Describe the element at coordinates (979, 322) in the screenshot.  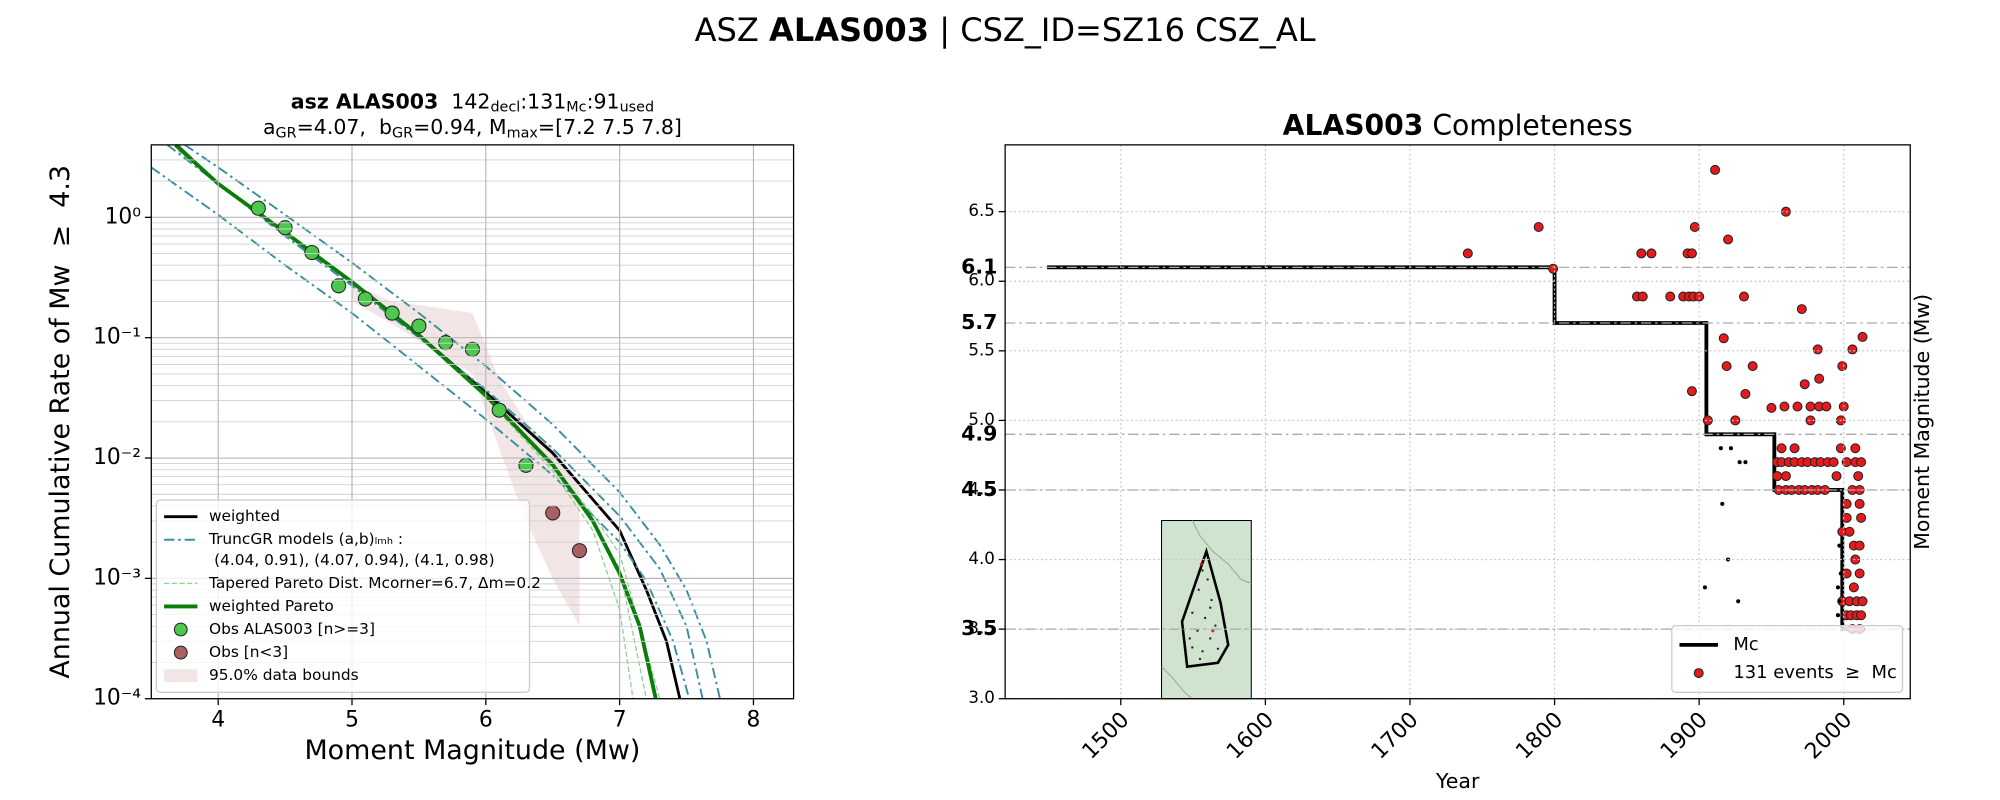
I see `mc-level-label: 5.7` at that location.